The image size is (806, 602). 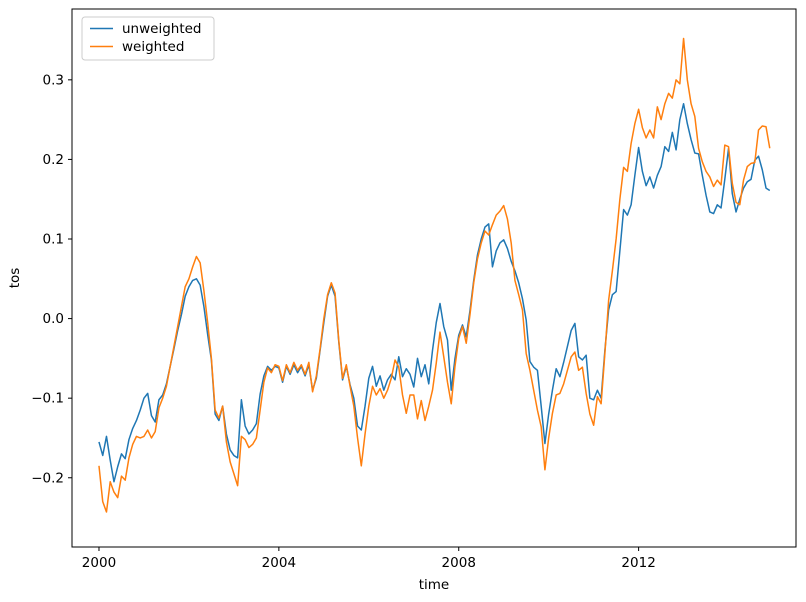 I want to click on y-tick-label: −0.1, so click(x=47, y=399).